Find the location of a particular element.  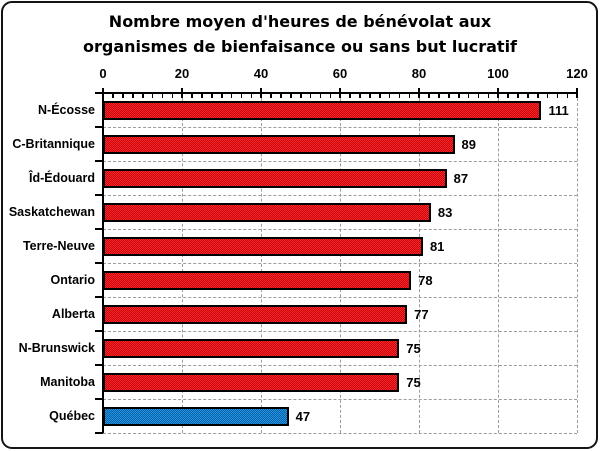

x-axis-tick-label: 120 is located at coordinates (577, 73).